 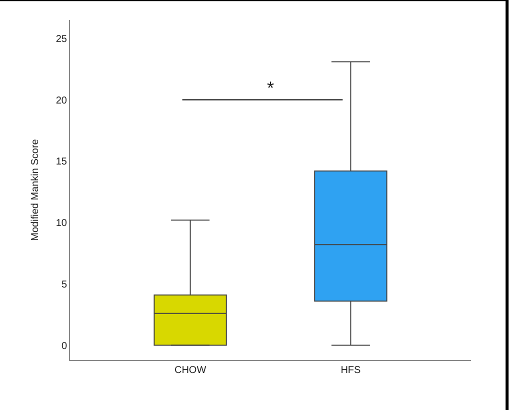 I want to click on y-tick-label: 20, so click(x=62, y=100).